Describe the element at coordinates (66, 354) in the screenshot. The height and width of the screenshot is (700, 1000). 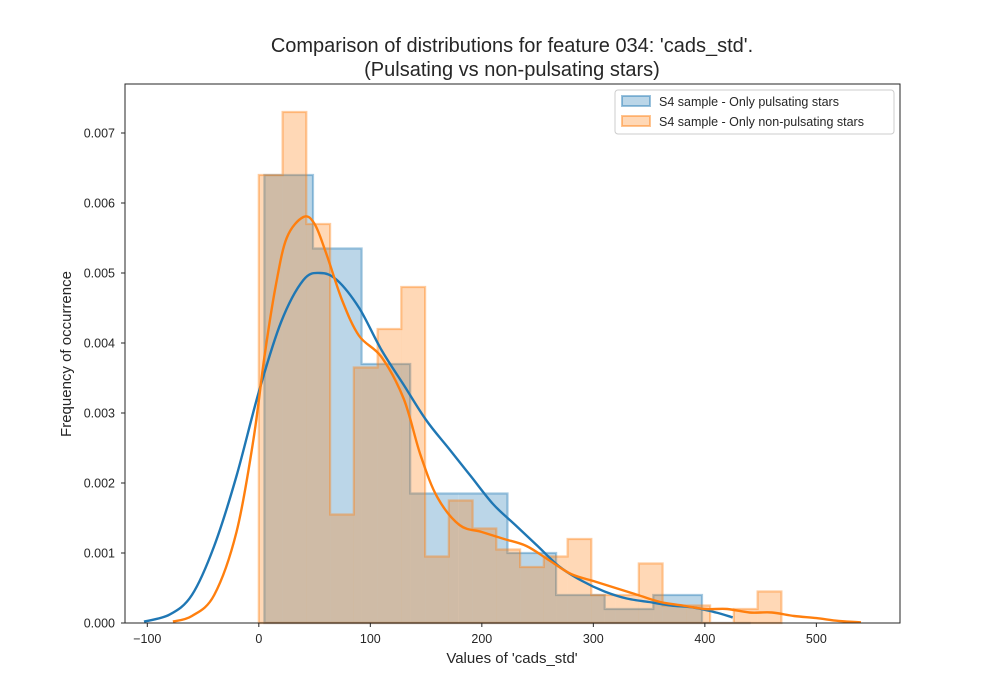
I see `y-axis-label: Frequency of occurrence` at that location.